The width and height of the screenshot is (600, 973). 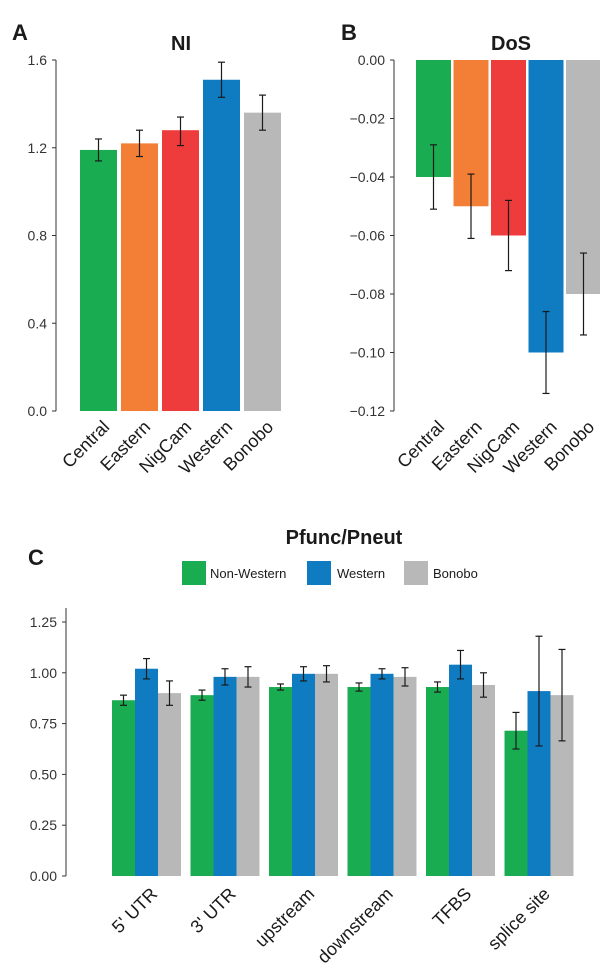 What do you see at coordinates (511, 44) in the screenshot?
I see `panel-b-title: DoS` at bounding box center [511, 44].